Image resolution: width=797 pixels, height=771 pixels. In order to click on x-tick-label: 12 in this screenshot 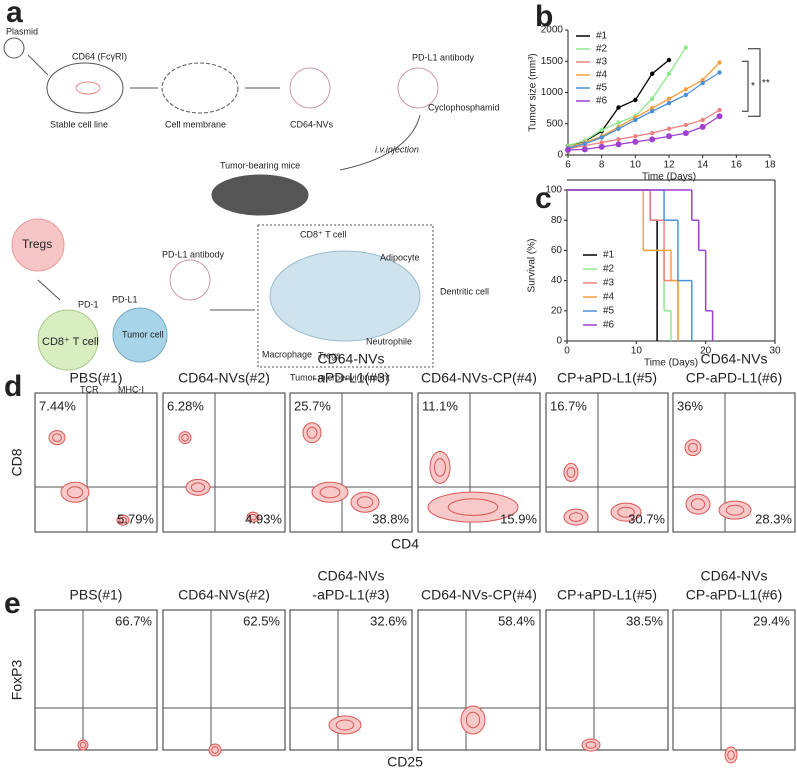, I will do `click(669, 165)`.